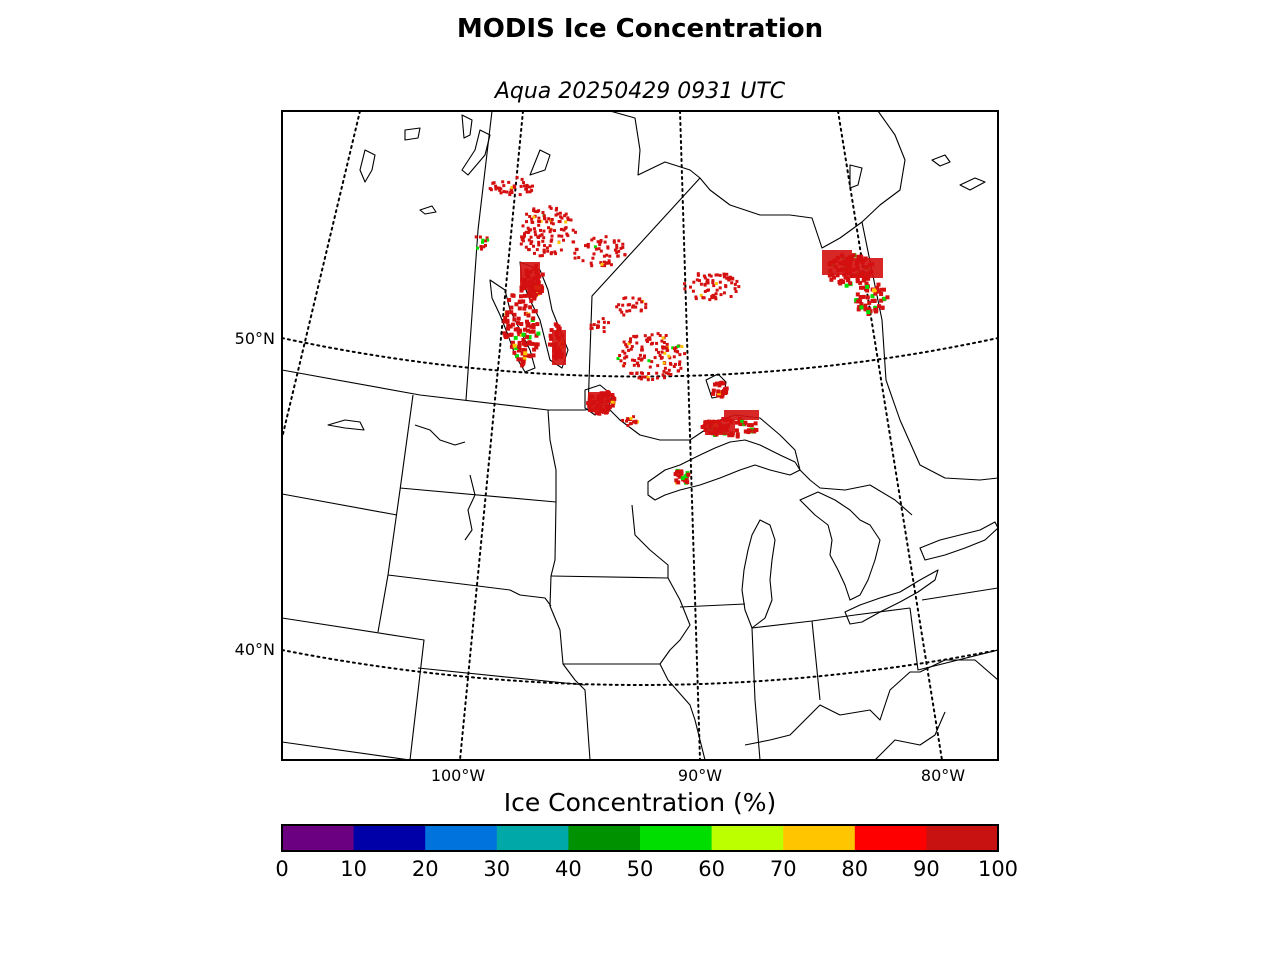  What do you see at coordinates (598, 402) in the screenshot?
I see `ice-block` at bounding box center [598, 402].